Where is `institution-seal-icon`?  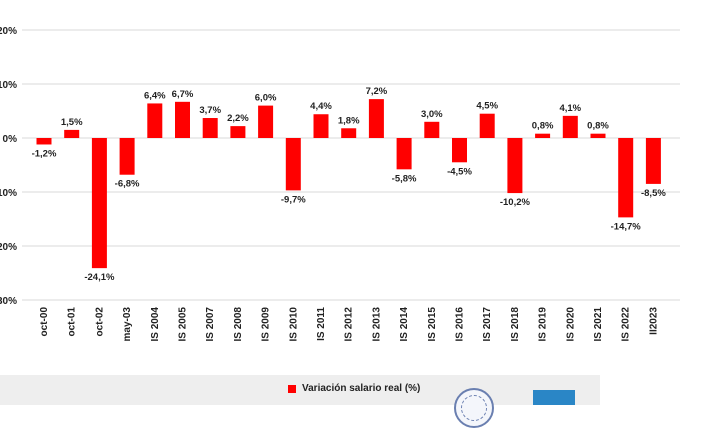
institution-seal-icon is located at coordinates (474, 408).